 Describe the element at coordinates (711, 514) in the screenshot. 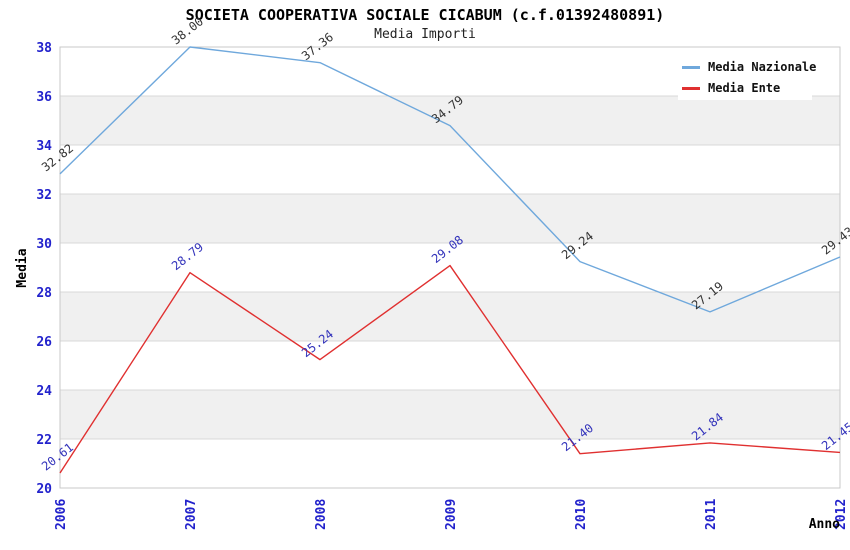

I see `x-tick-label: 2011` at that location.